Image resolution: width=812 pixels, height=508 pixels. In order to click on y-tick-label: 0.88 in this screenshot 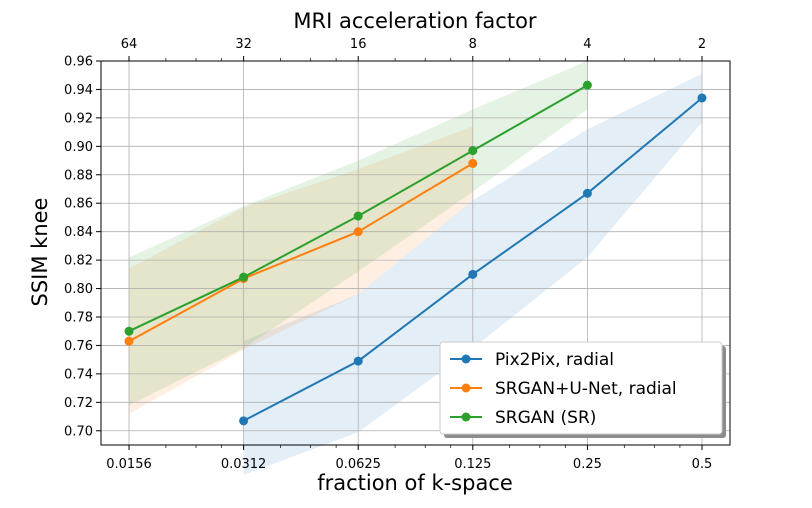, I will do `click(78, 175)`.